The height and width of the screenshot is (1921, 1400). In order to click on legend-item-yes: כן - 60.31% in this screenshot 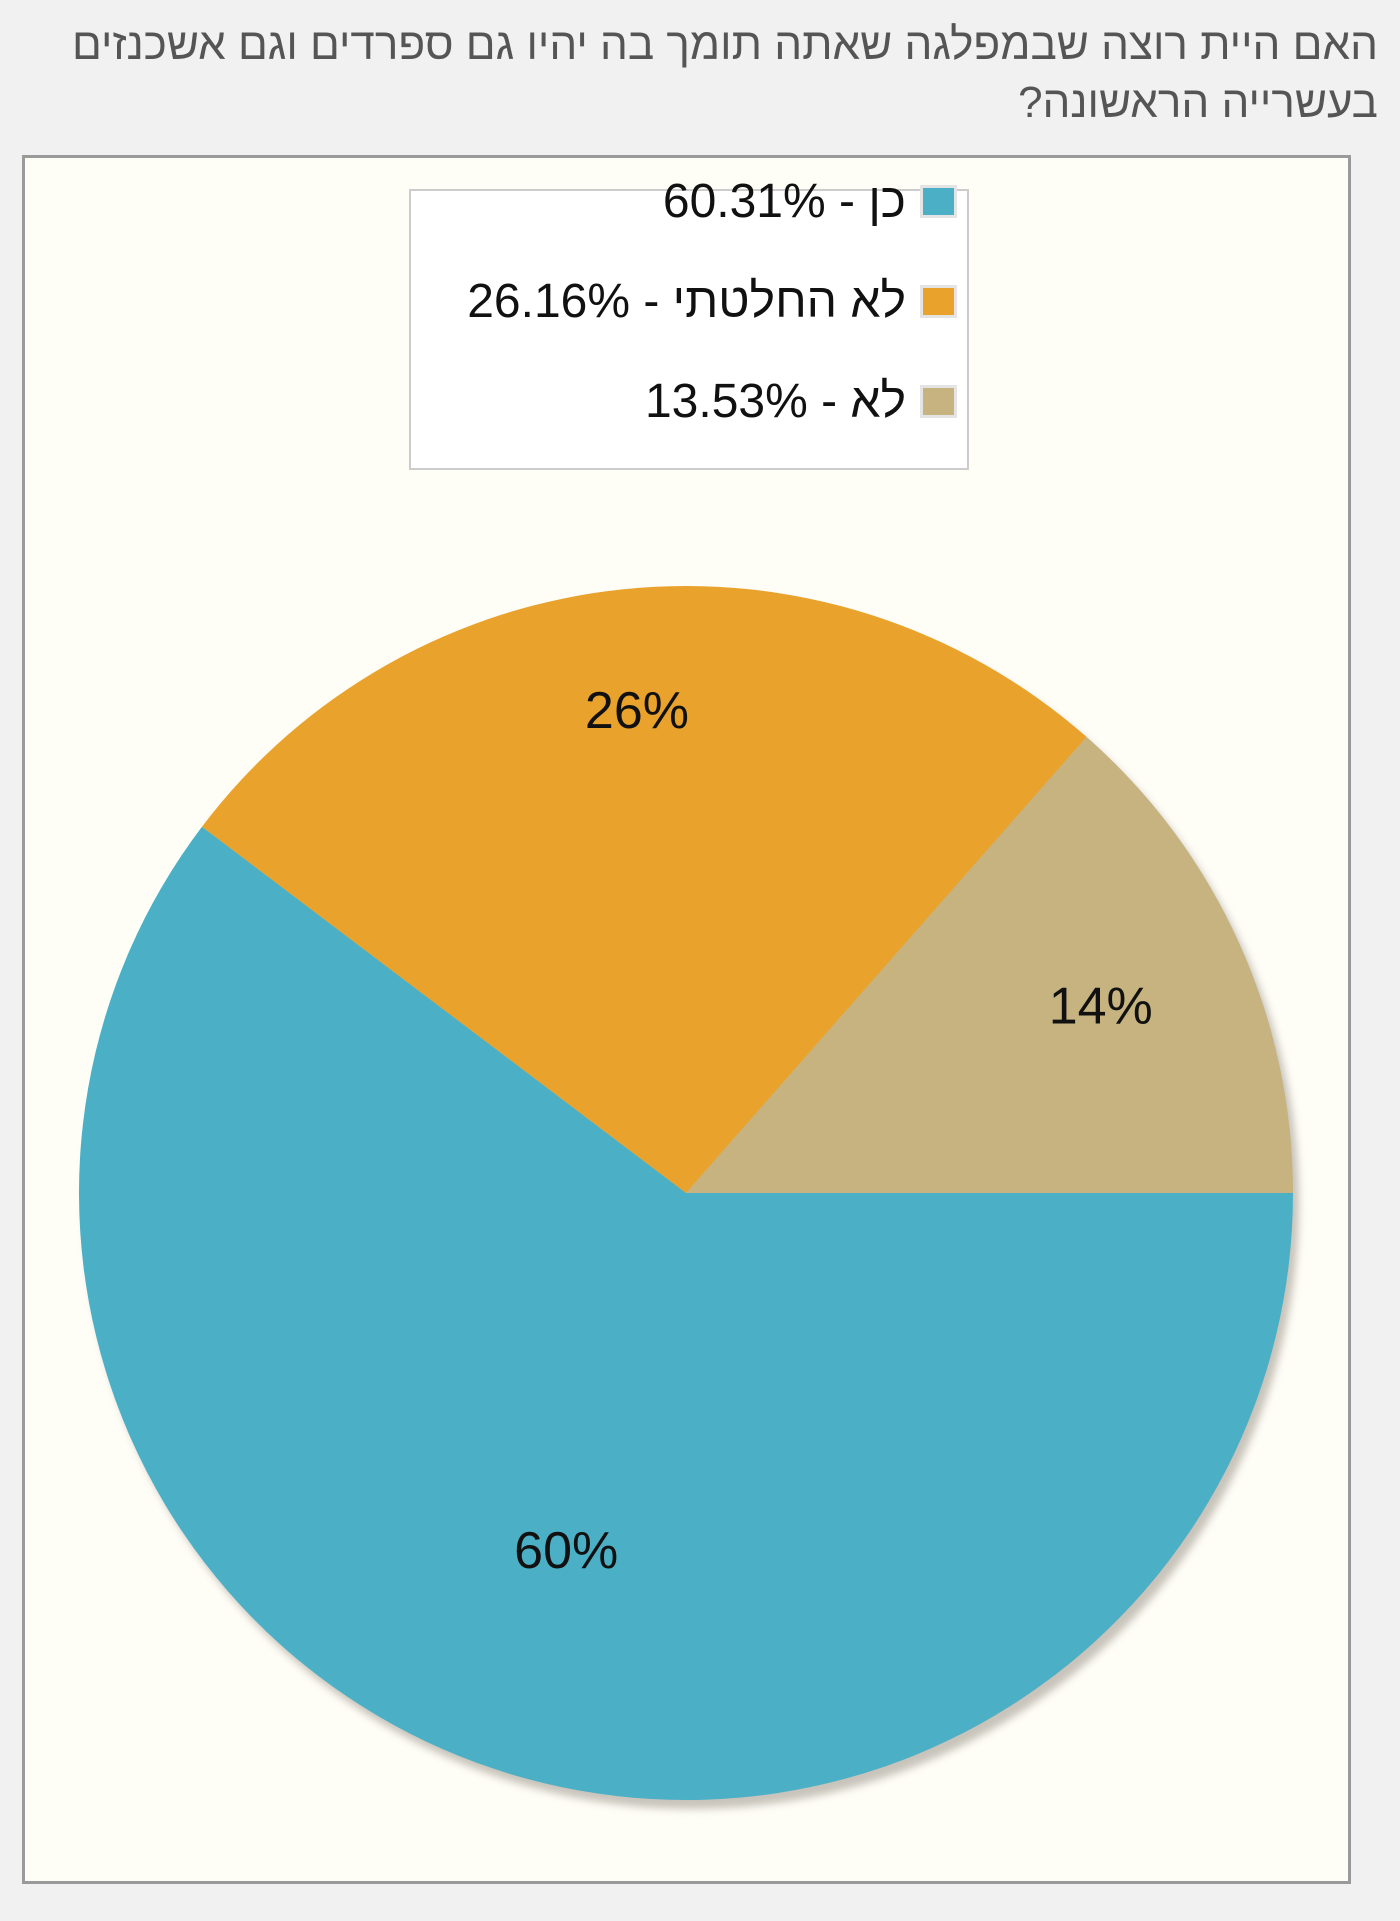, I will do `click(810, 201)`.